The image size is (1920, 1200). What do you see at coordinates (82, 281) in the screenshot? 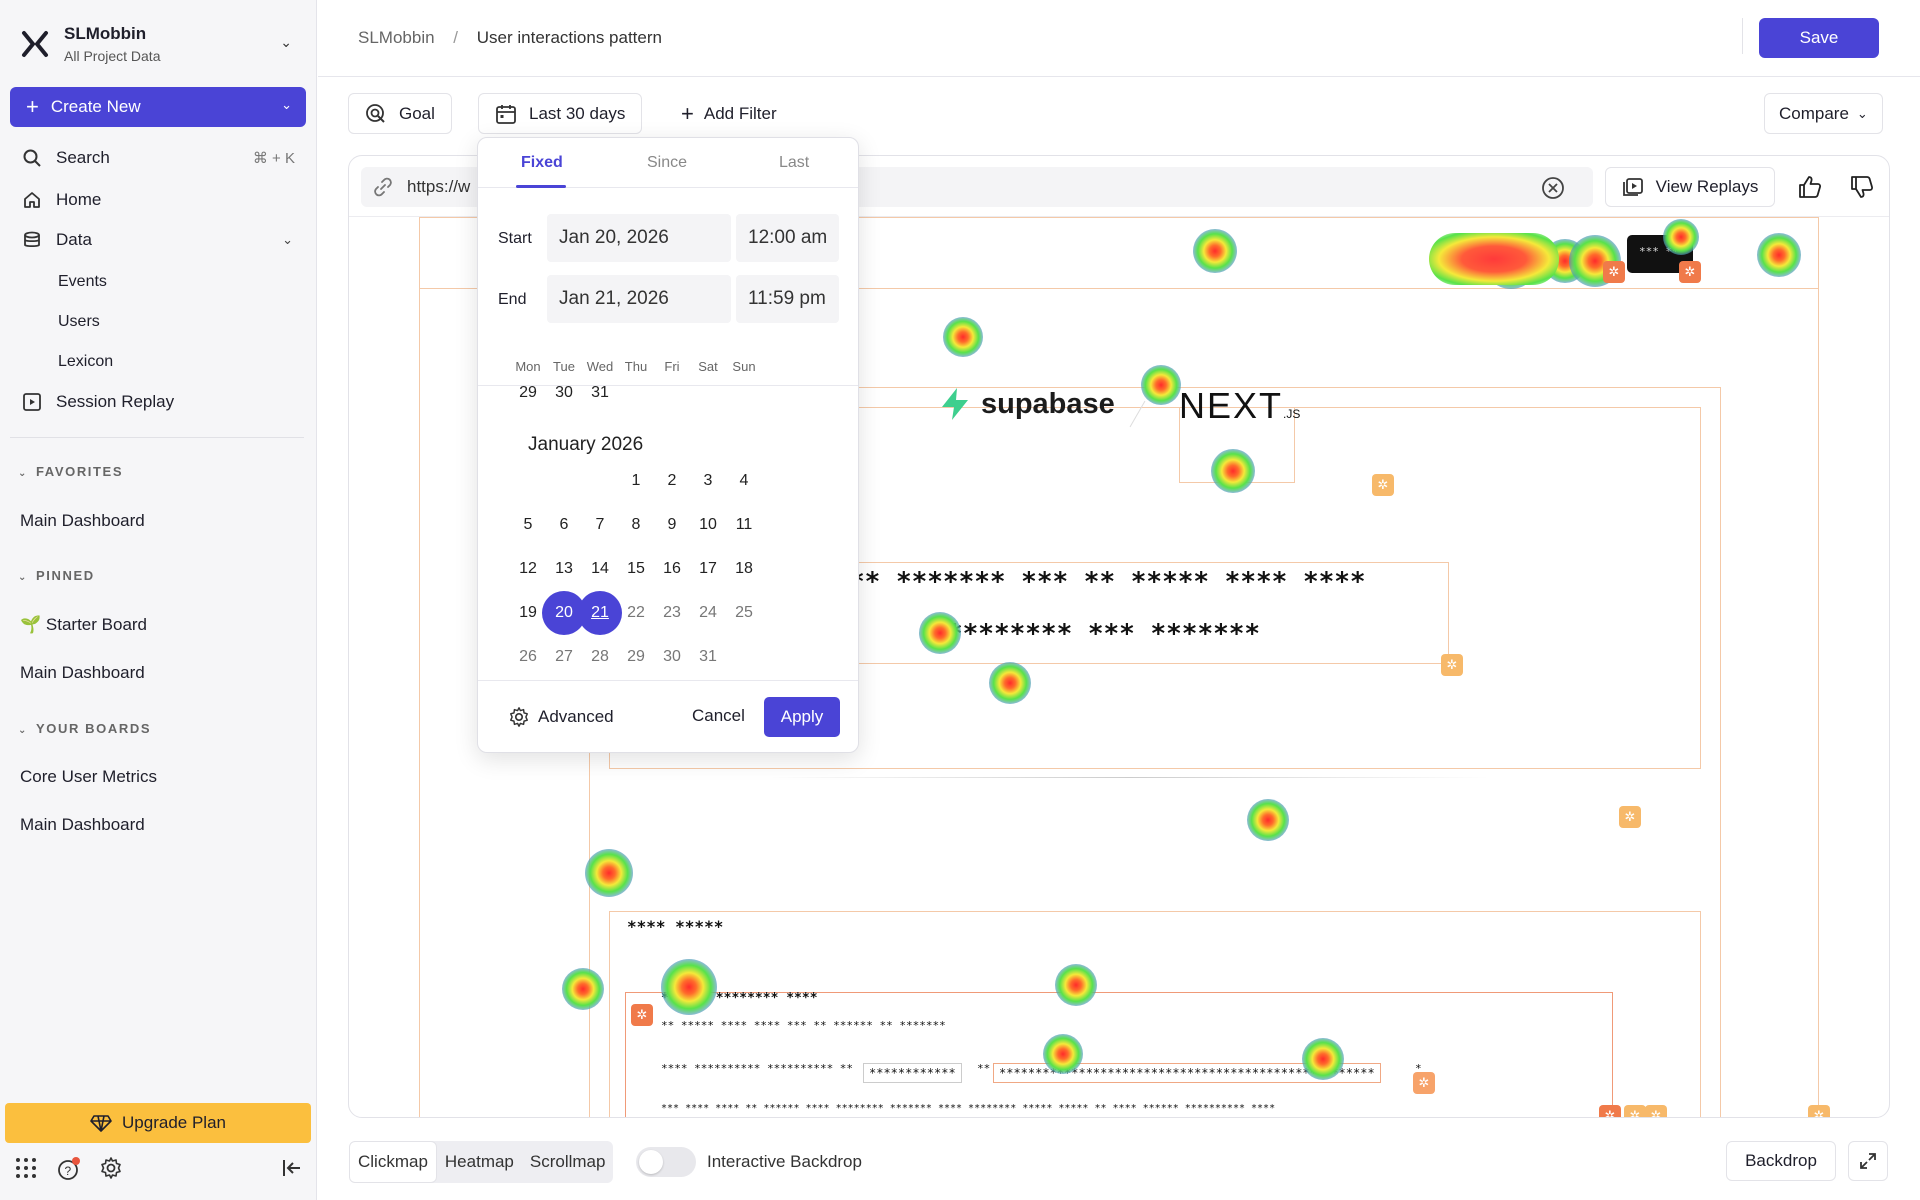
I see `sidebar-item-events: Events` at bounding box center [82, 281].